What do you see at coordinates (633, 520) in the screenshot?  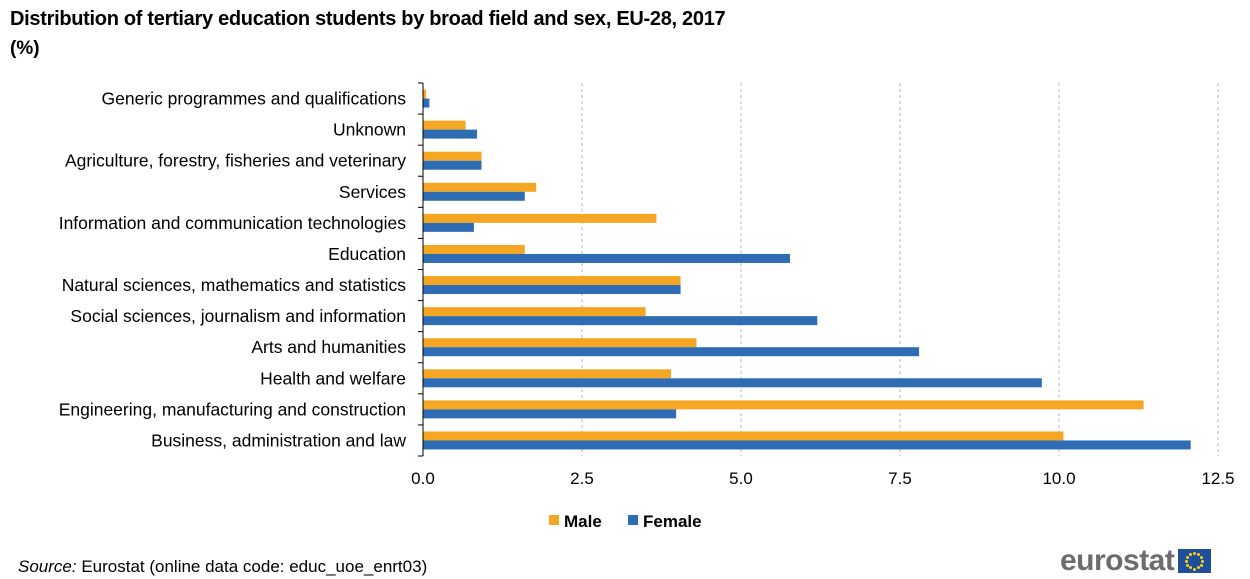 I see `legend-swatch-female` at bounding box center [633, 520].